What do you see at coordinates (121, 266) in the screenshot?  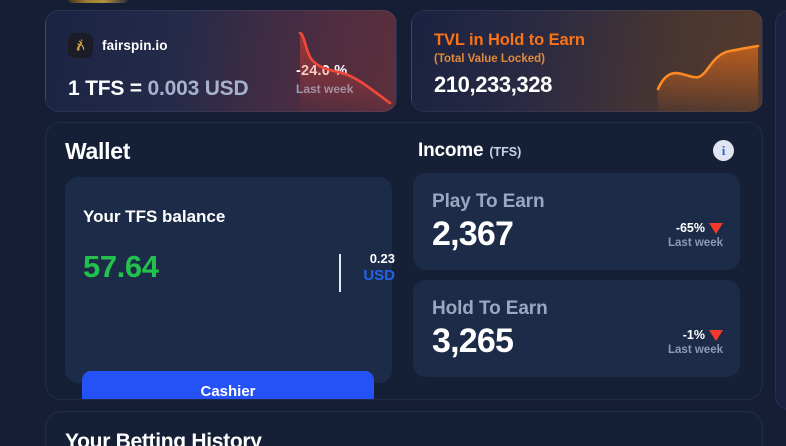 I see `balance-amount: 57.64` at bounding box center [121, 266].